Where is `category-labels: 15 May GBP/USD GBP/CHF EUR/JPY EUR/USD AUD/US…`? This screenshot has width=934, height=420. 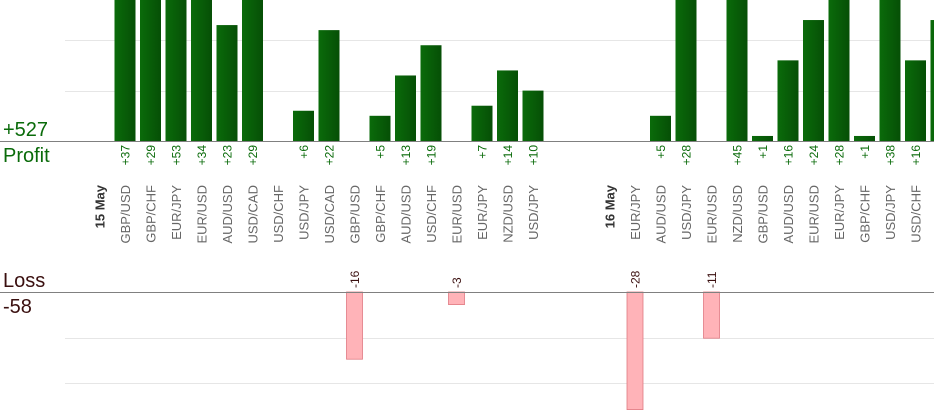
category-labels: 15 May GBP/USD GBP/CHF EUR/JPY EUR/USD AUD/US… is located at coordinates (508, 214).